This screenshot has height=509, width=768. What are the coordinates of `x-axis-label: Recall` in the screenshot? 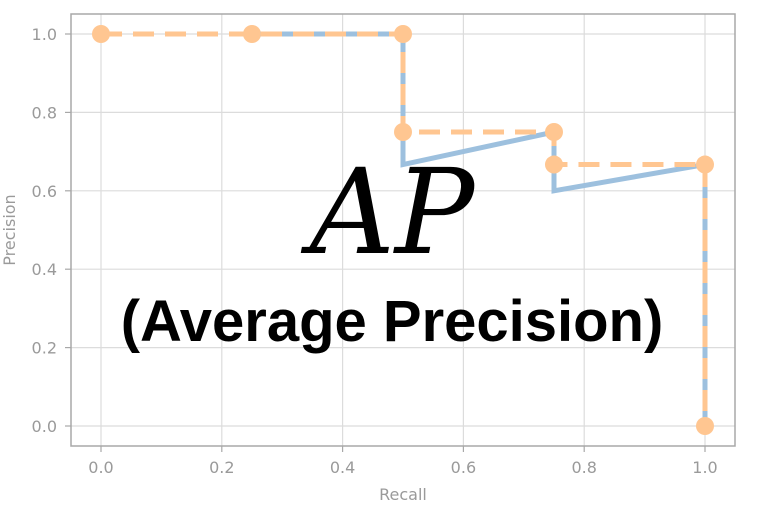 It's located at (403, 494).